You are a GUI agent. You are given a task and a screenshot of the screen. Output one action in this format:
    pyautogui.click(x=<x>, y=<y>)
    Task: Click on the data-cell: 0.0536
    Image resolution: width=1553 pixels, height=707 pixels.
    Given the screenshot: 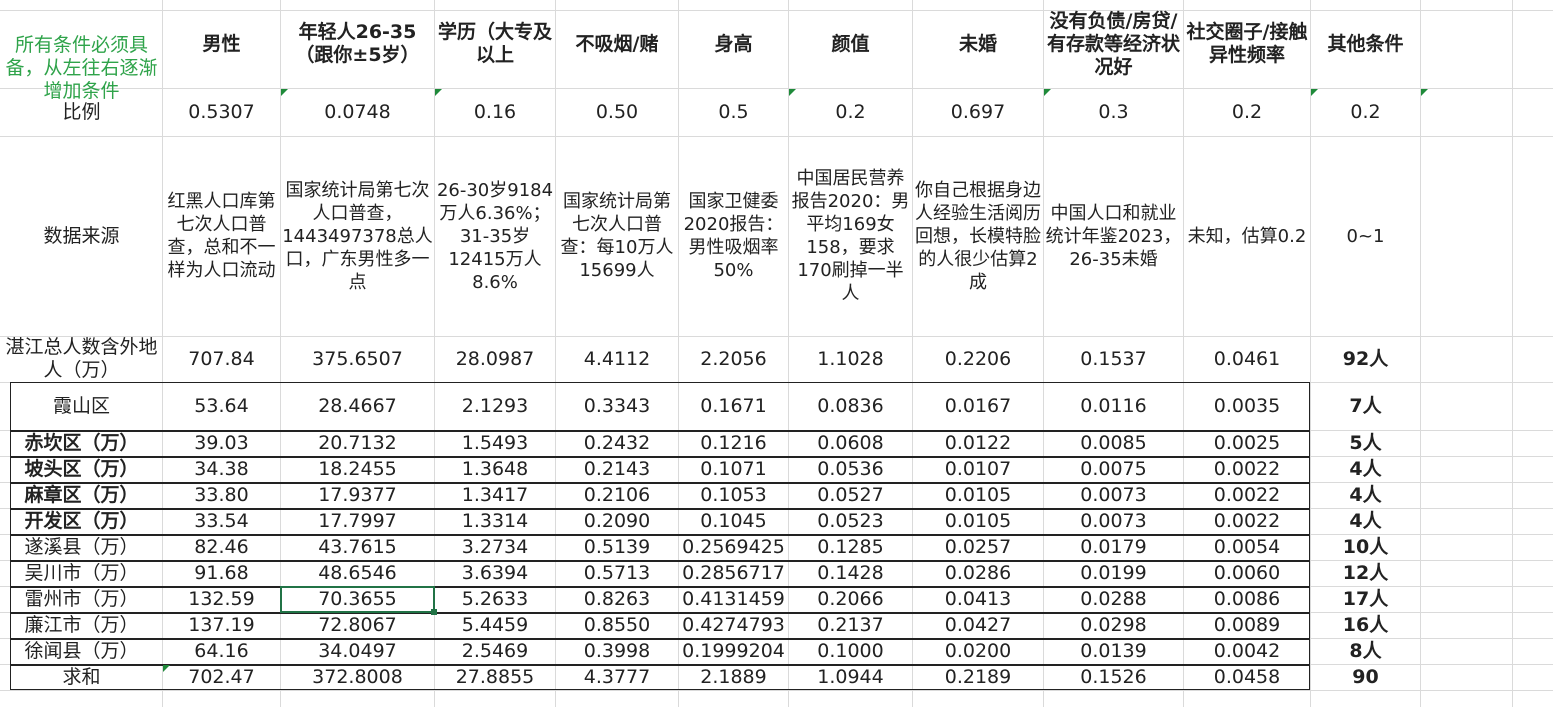 What is the action you would take?
    pyautogui.click(x=850, y=468)
    